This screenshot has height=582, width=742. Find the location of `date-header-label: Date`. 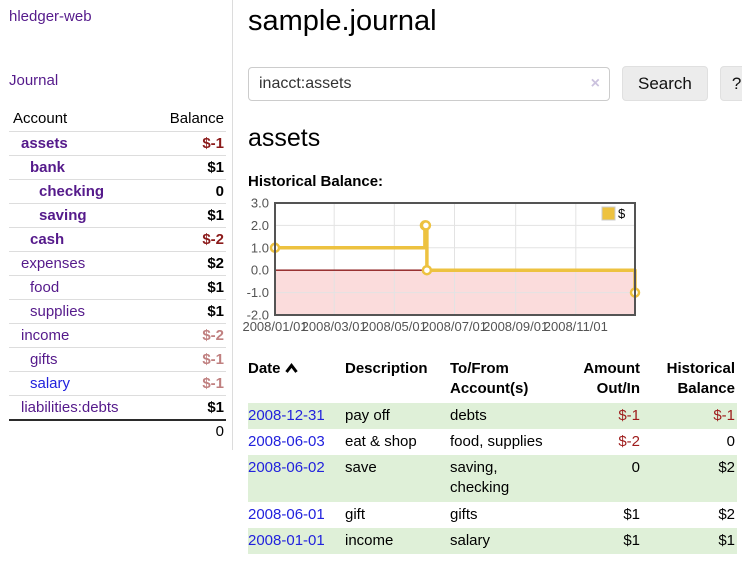

date-header-label: Date is located at coordinates (264, 368).